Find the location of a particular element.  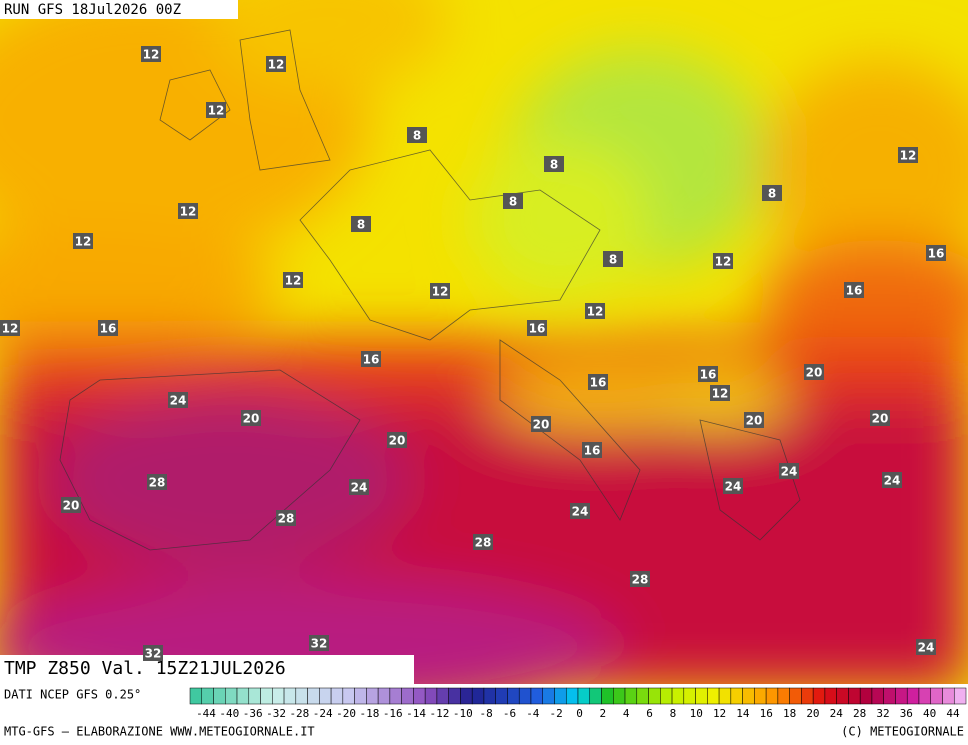

run-label: RUN GFS 18Jul2026 00Z is located at coordinates (92, 10).